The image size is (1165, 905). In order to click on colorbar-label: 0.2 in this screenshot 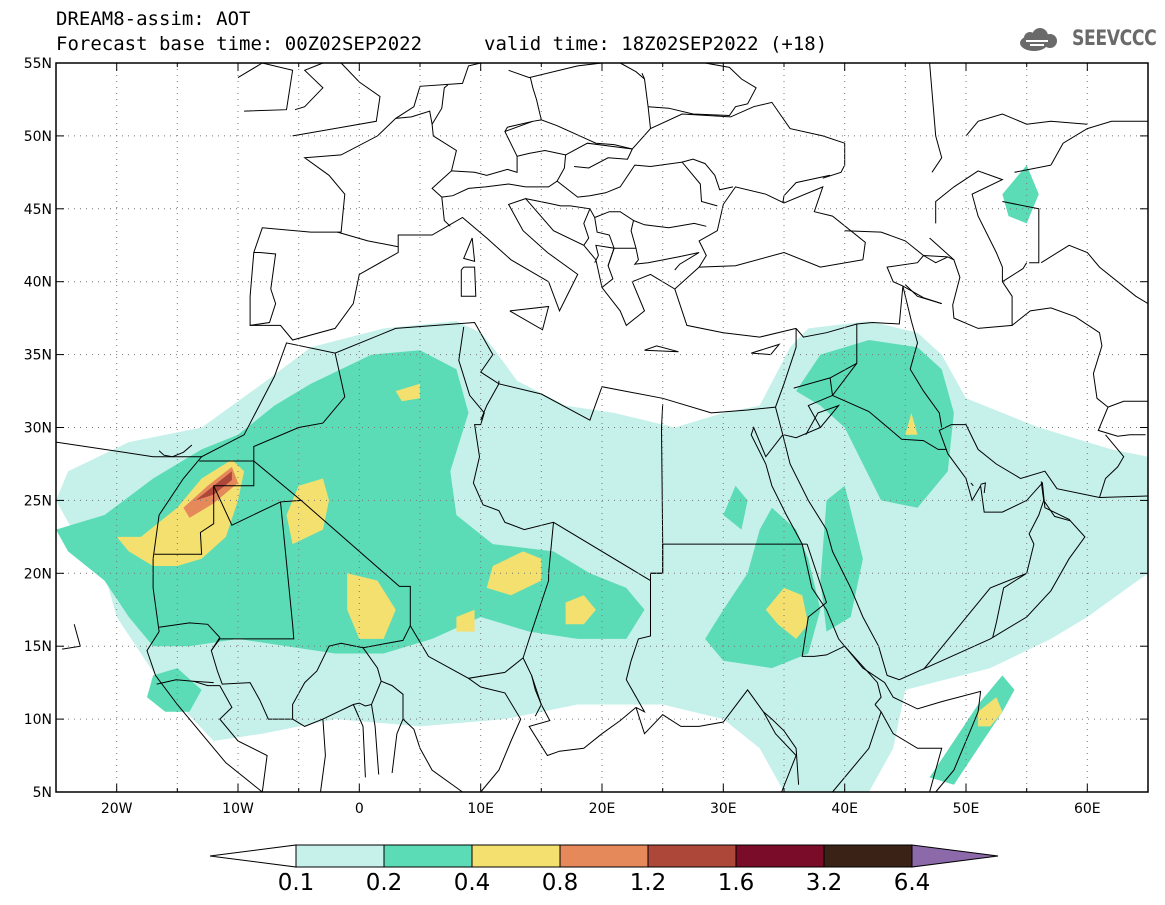, I will do `click(384, 883)`.